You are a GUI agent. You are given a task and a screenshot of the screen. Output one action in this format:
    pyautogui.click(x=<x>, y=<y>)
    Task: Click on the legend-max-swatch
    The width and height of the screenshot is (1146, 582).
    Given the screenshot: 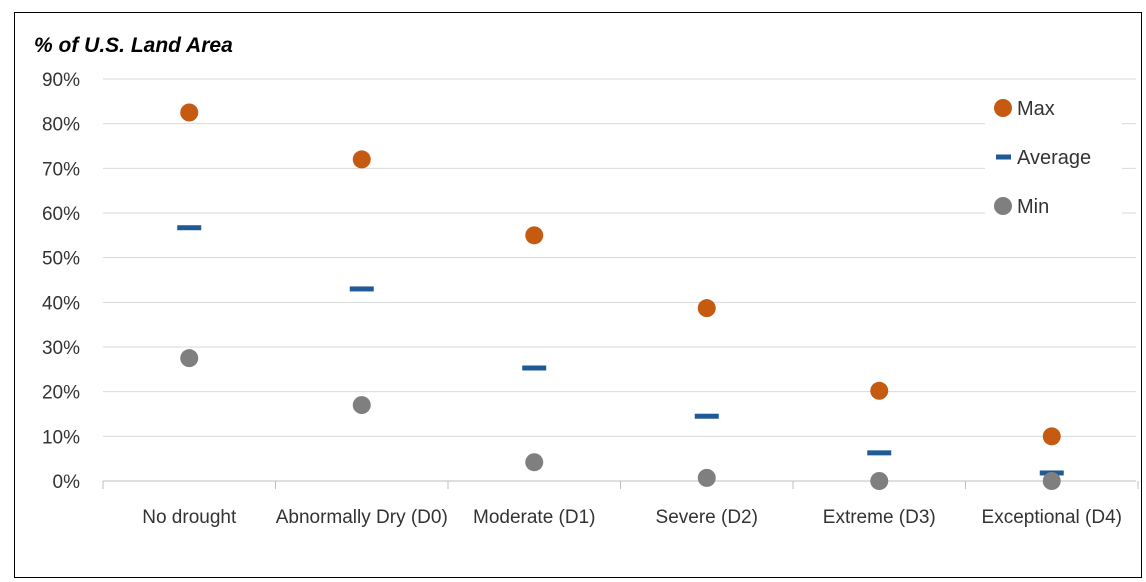 What is the action you would take?
    pyautogui.click(x=1003, y=108)
    